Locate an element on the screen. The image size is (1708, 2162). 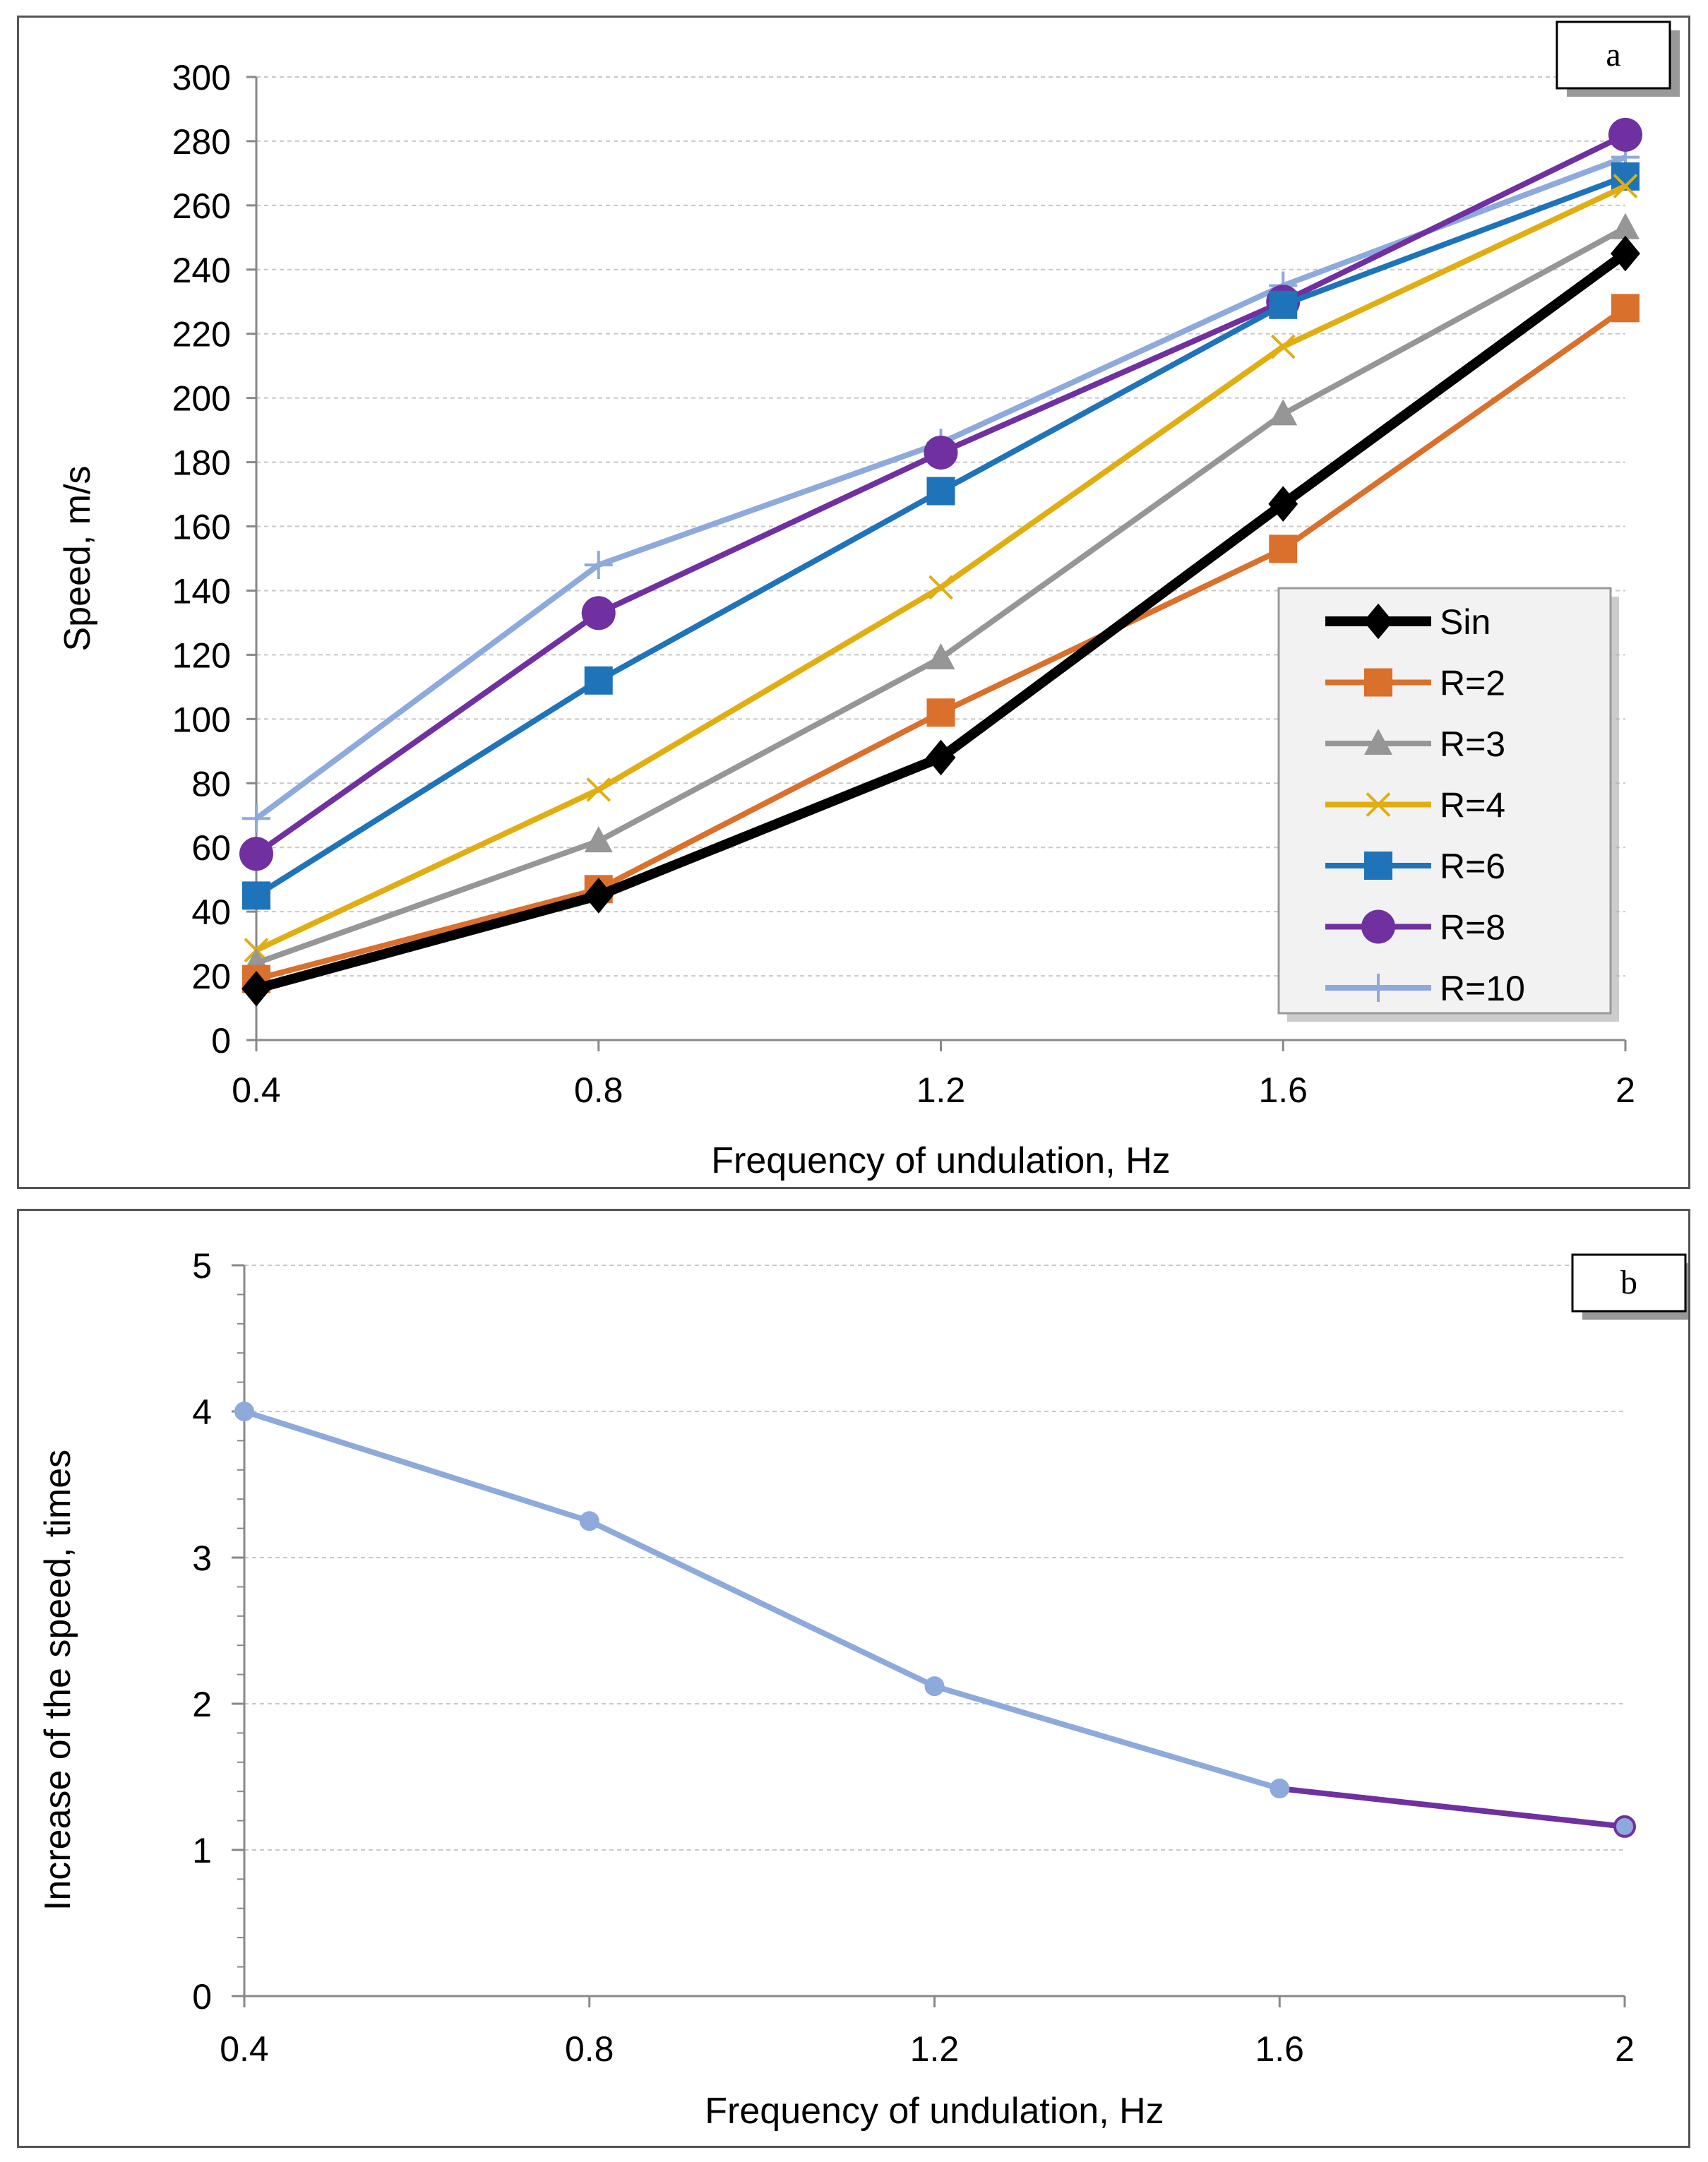
legend-label: R=6 is located at coordinates (1472, 866).